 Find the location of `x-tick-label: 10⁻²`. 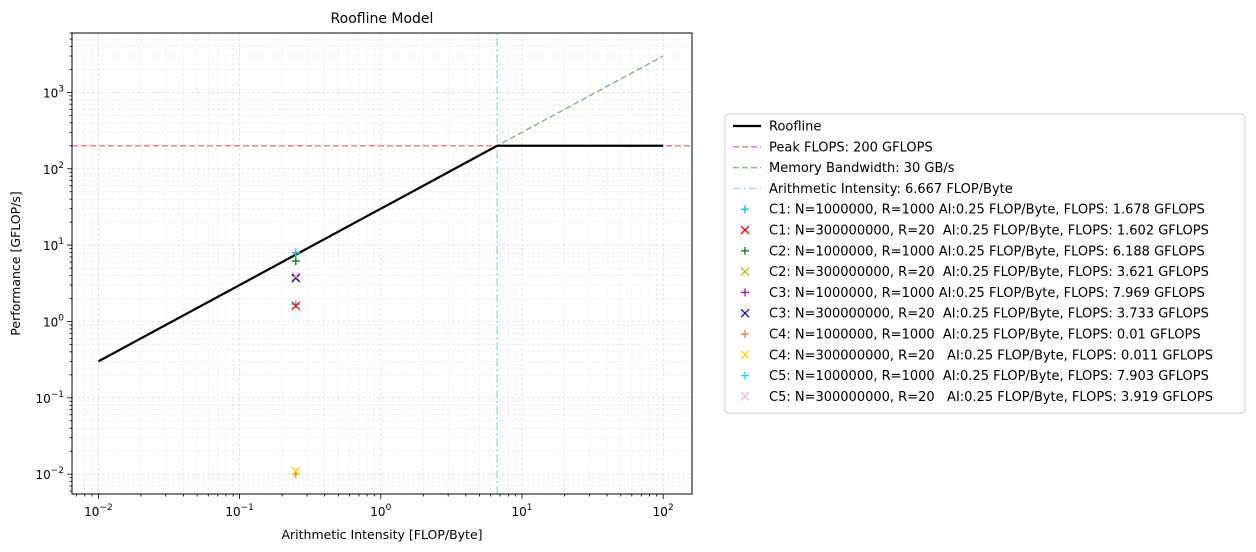

x-tick-label: 10⁻² is located at coordinates (98, 511).